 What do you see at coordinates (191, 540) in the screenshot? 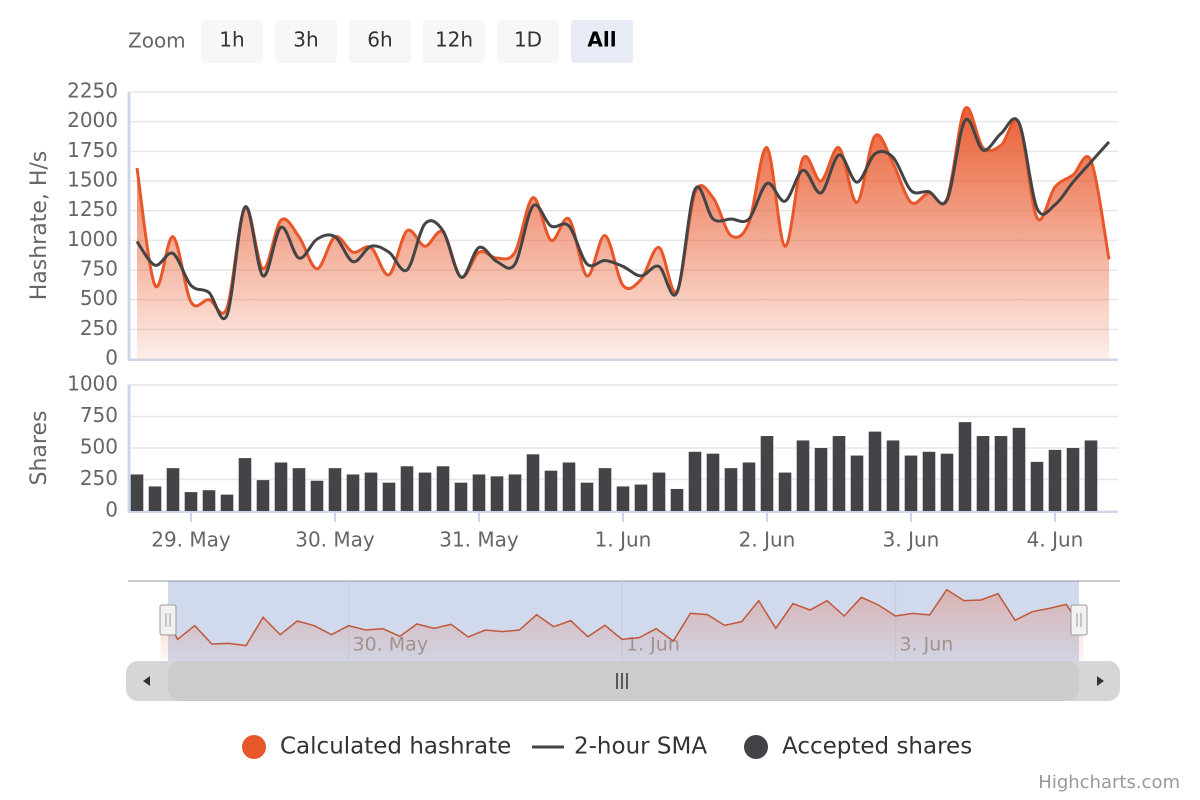
I see `x-tick-label: 29. May` at bounding box center [191, 540].